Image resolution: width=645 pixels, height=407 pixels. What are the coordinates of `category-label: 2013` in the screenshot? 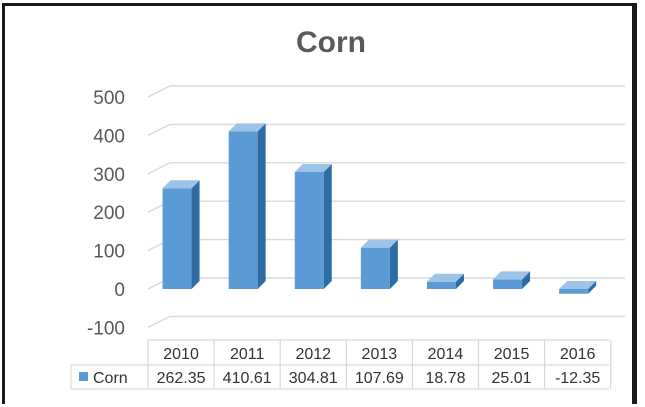 It's located at (380, 354).